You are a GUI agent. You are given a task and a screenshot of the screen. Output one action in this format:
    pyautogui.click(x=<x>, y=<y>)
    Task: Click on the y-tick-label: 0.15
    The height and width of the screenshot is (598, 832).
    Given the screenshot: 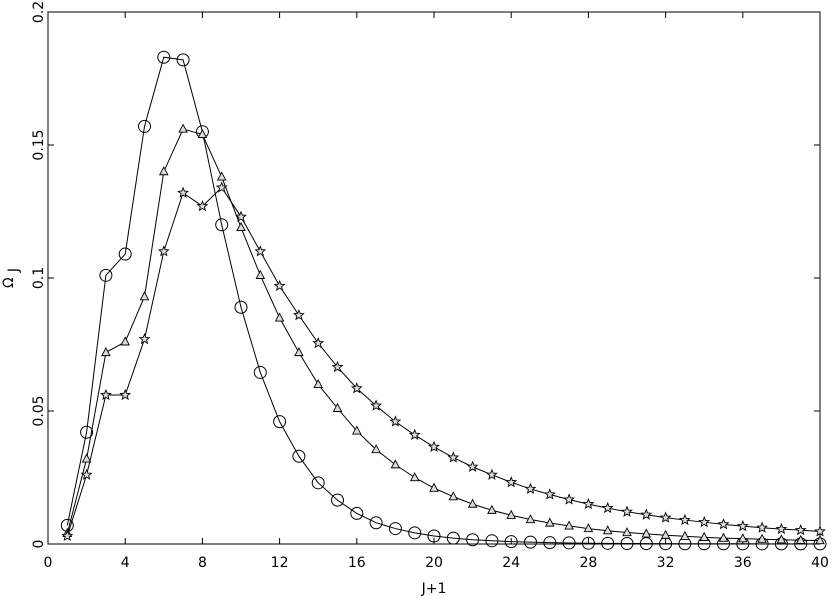 What is the action you would take?
    pyautogui.click(x=39, y=144)
    